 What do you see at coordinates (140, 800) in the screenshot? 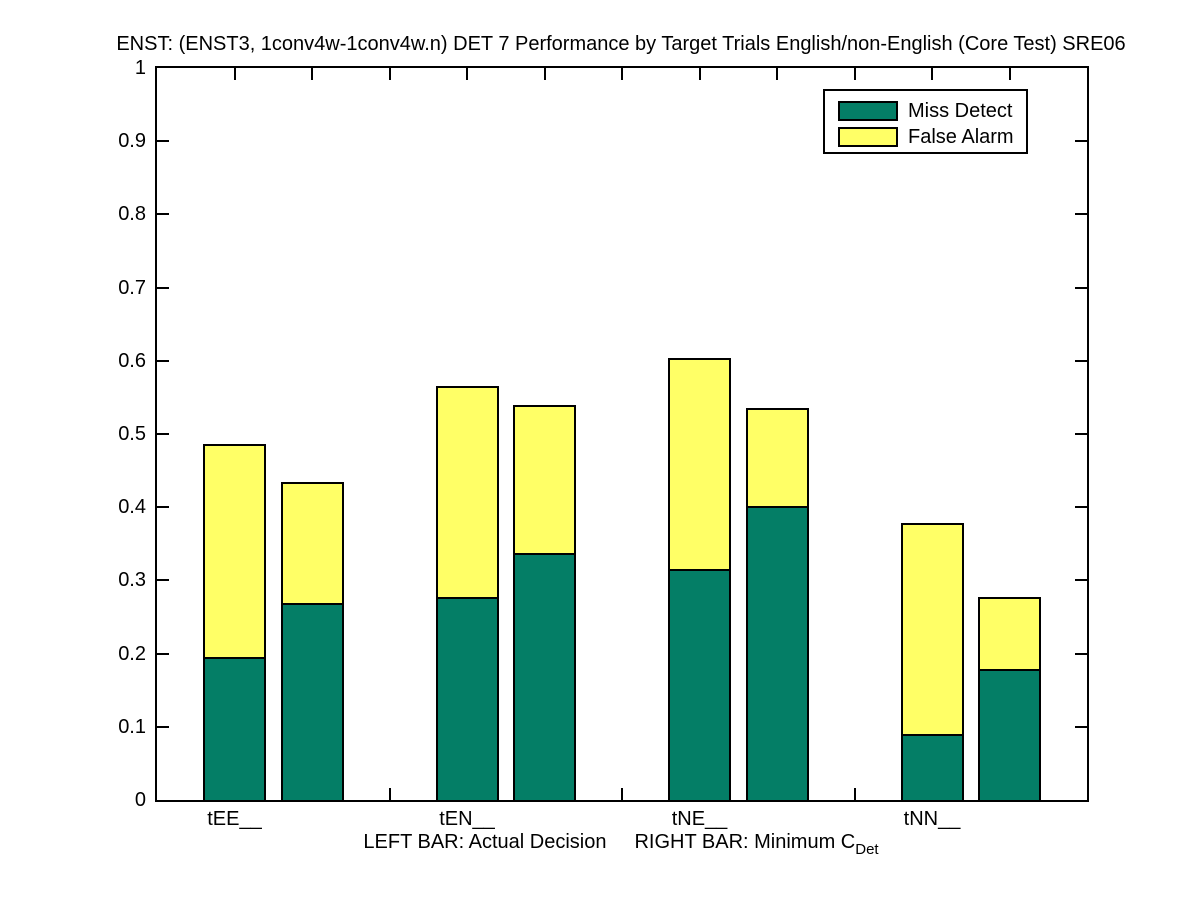
I see `y-tick-label: 0` at bounding box center [140, 800].